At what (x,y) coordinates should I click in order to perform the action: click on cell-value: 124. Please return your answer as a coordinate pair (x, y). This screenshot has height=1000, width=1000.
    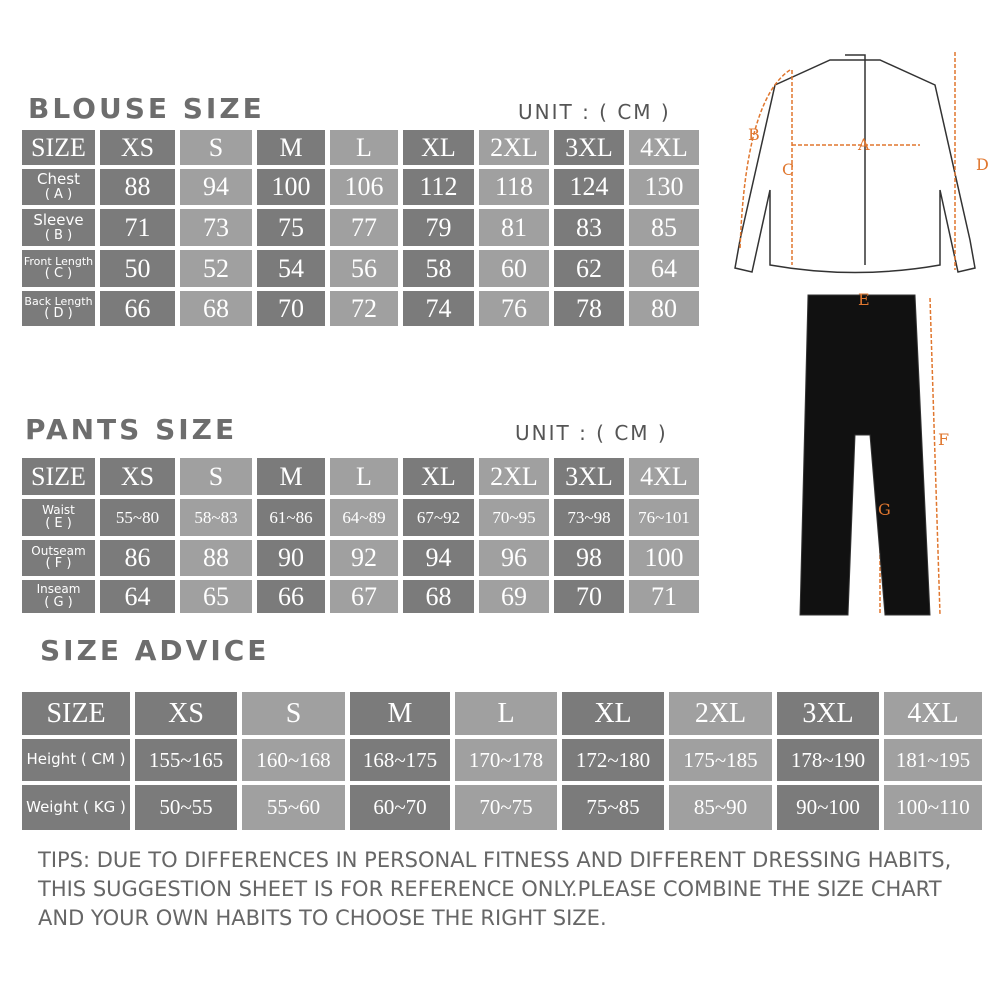
    Looking at the image, I should click on (589, 187).